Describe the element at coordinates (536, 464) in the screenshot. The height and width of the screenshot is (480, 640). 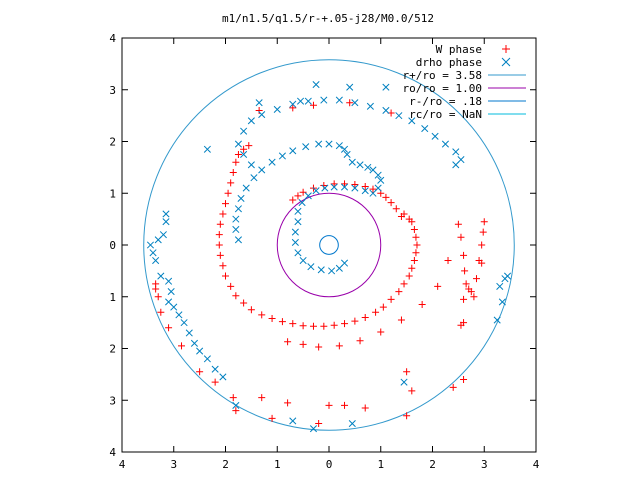
I see `x-tick-label: 4` at that location.